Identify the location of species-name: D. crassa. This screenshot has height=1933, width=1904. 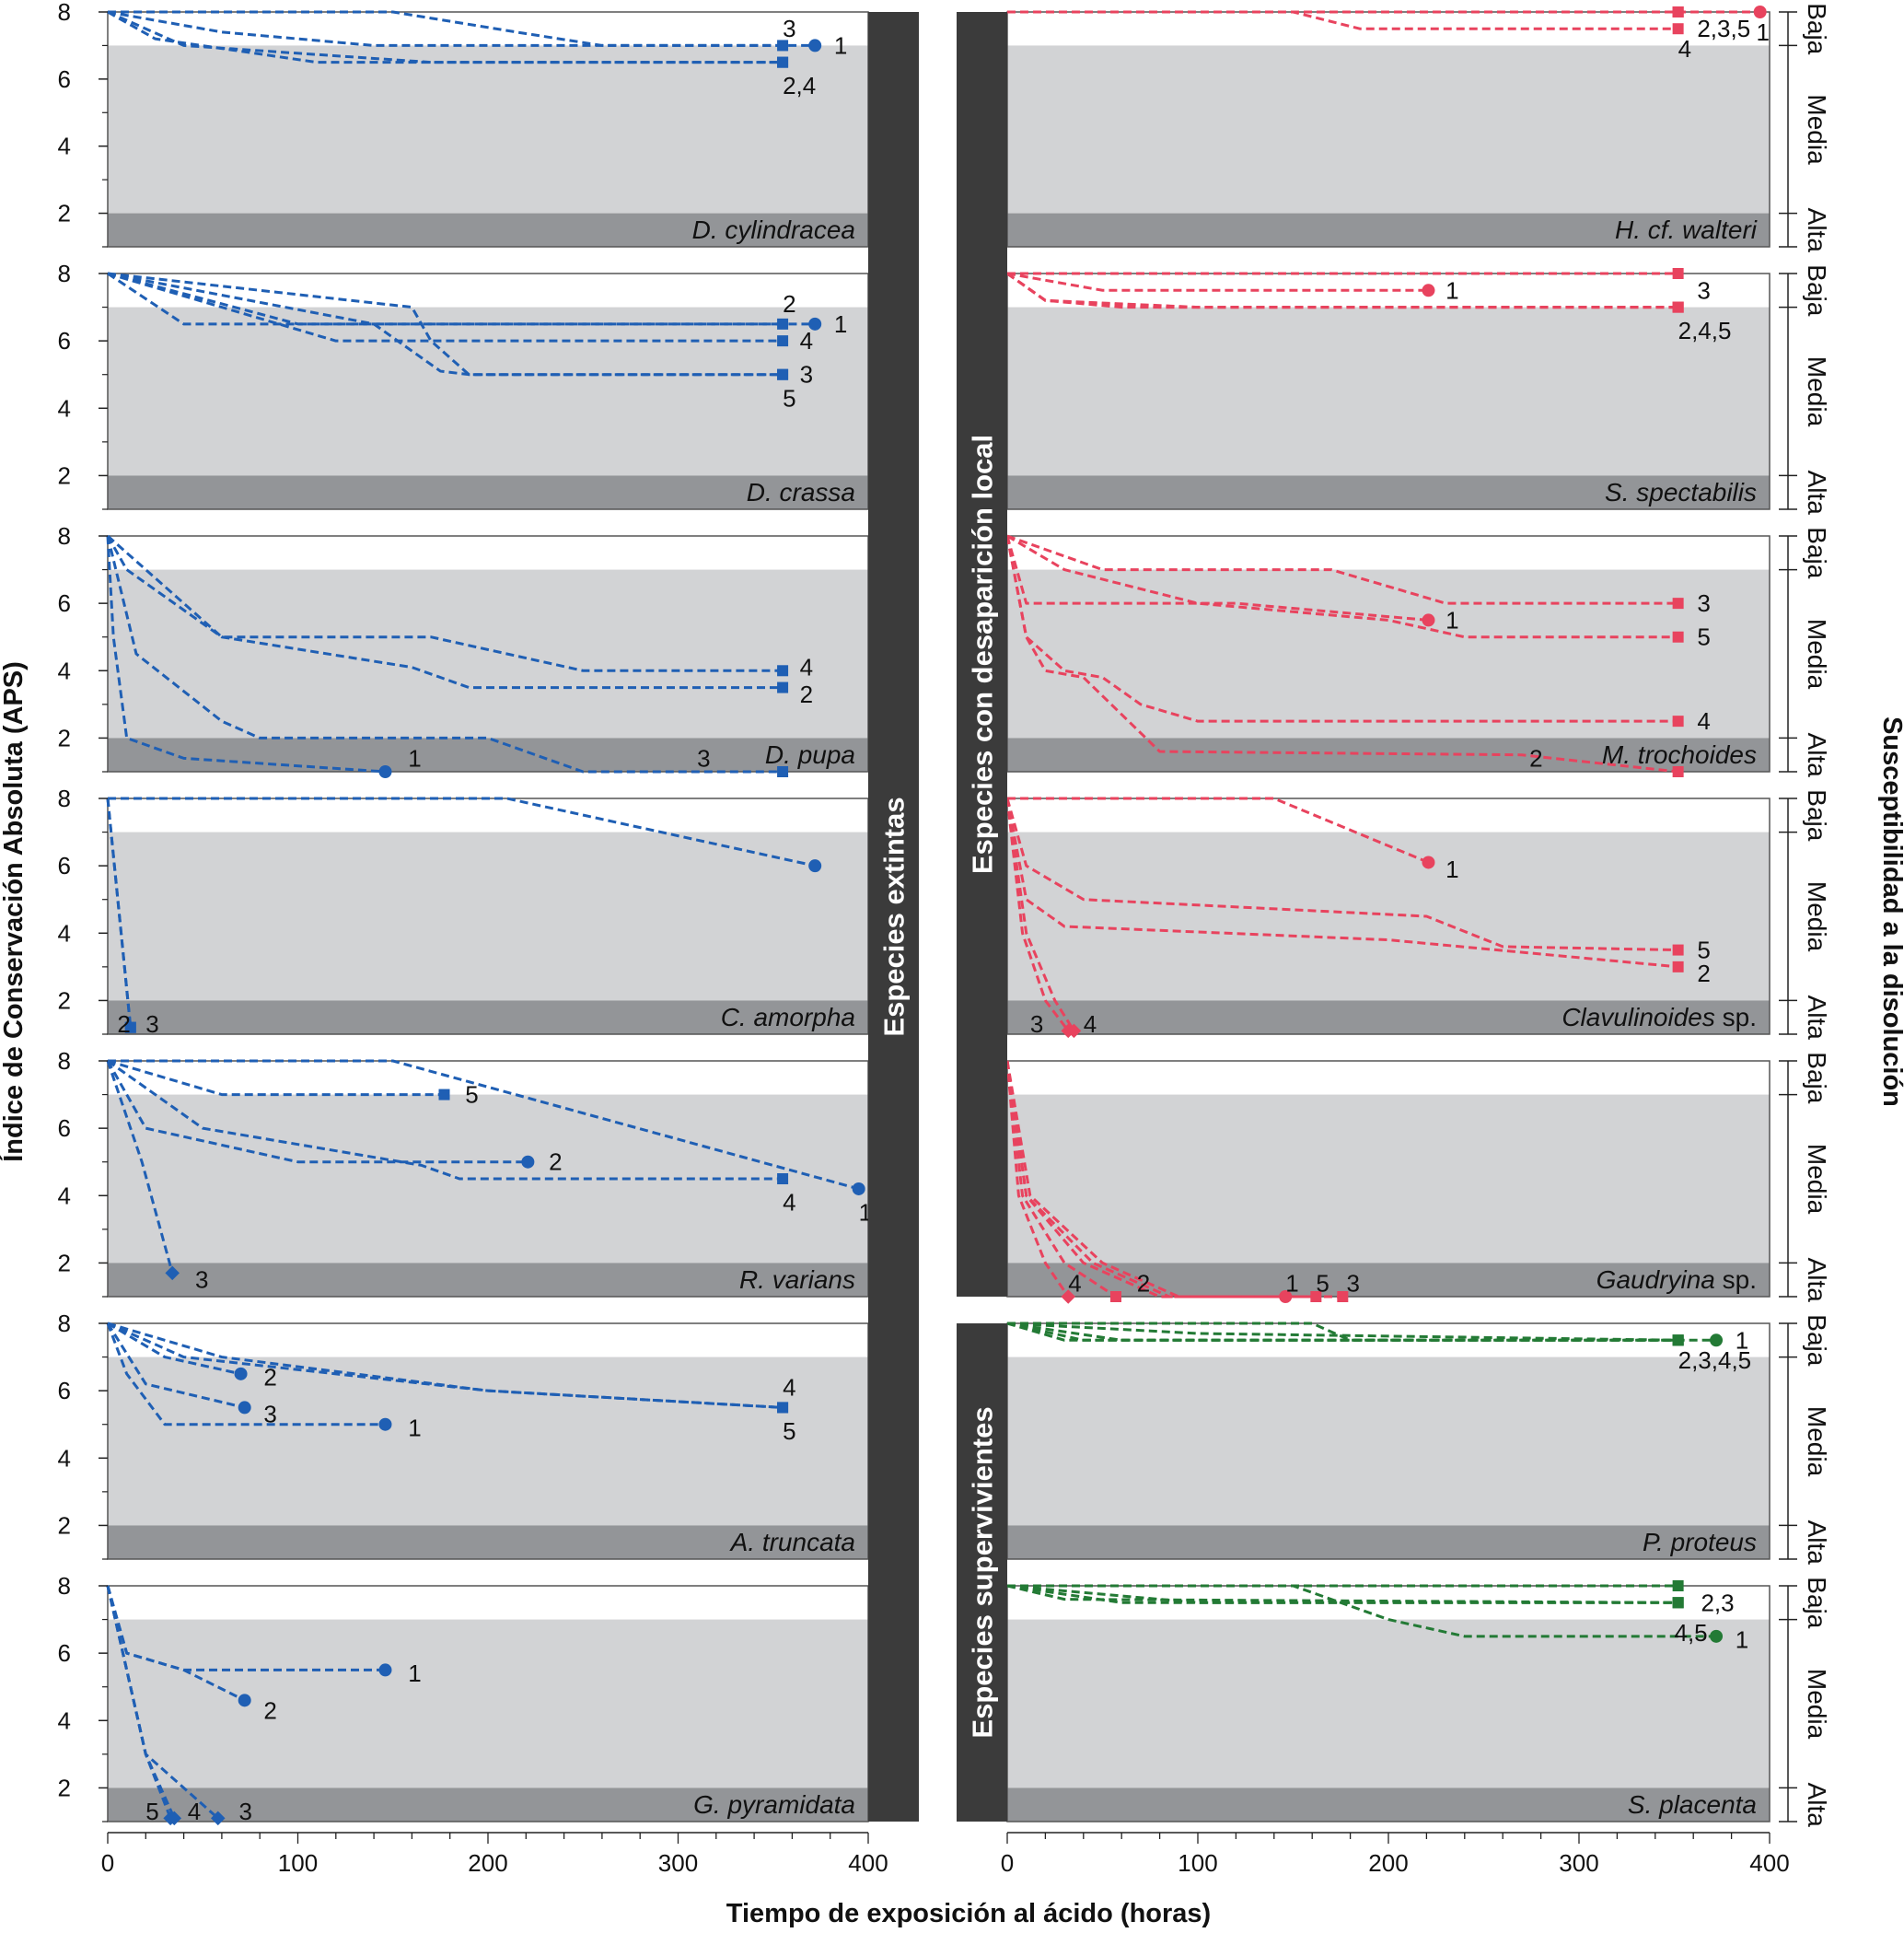
(801, 493).